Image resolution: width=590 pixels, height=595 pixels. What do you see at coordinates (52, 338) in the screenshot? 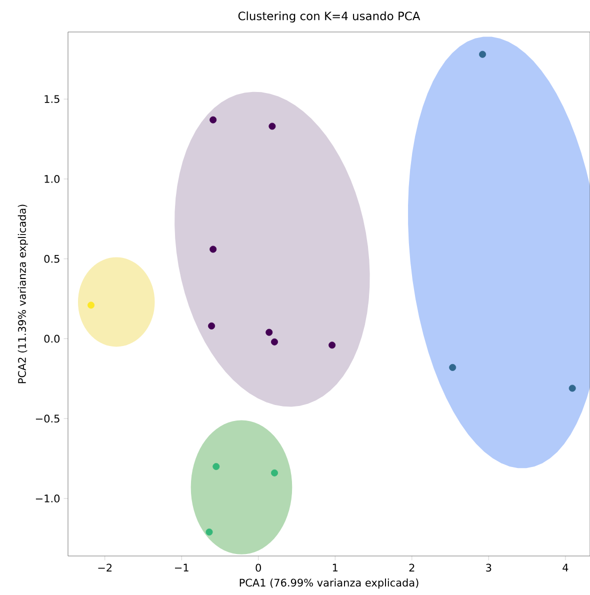
I see `y-tick-label: 0.0` at bounding box center [52, 338].